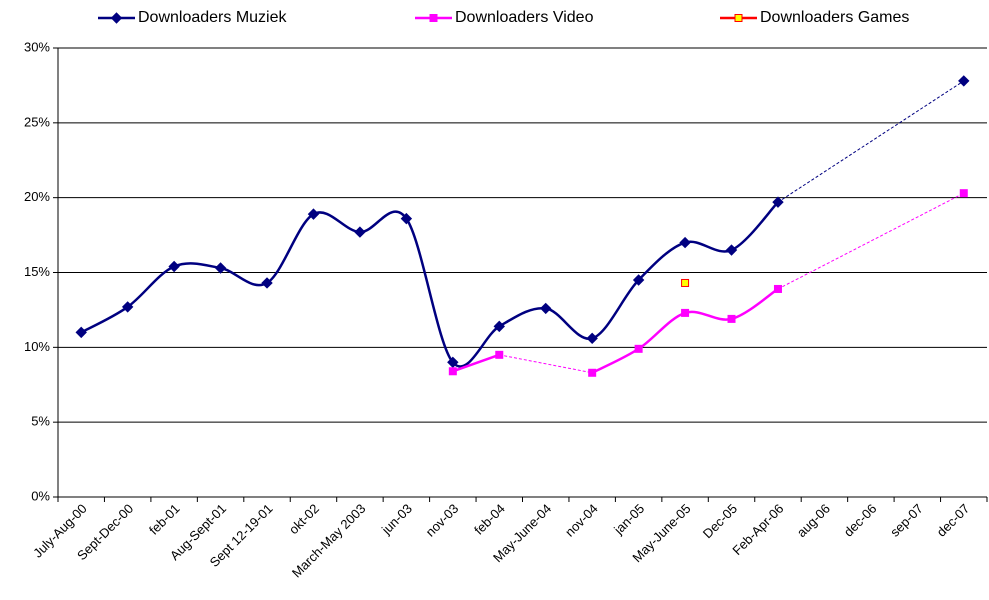 This screenshot has height=600, width=989. I want to click on legend-label: Downloaders Video, so click(524, 17).